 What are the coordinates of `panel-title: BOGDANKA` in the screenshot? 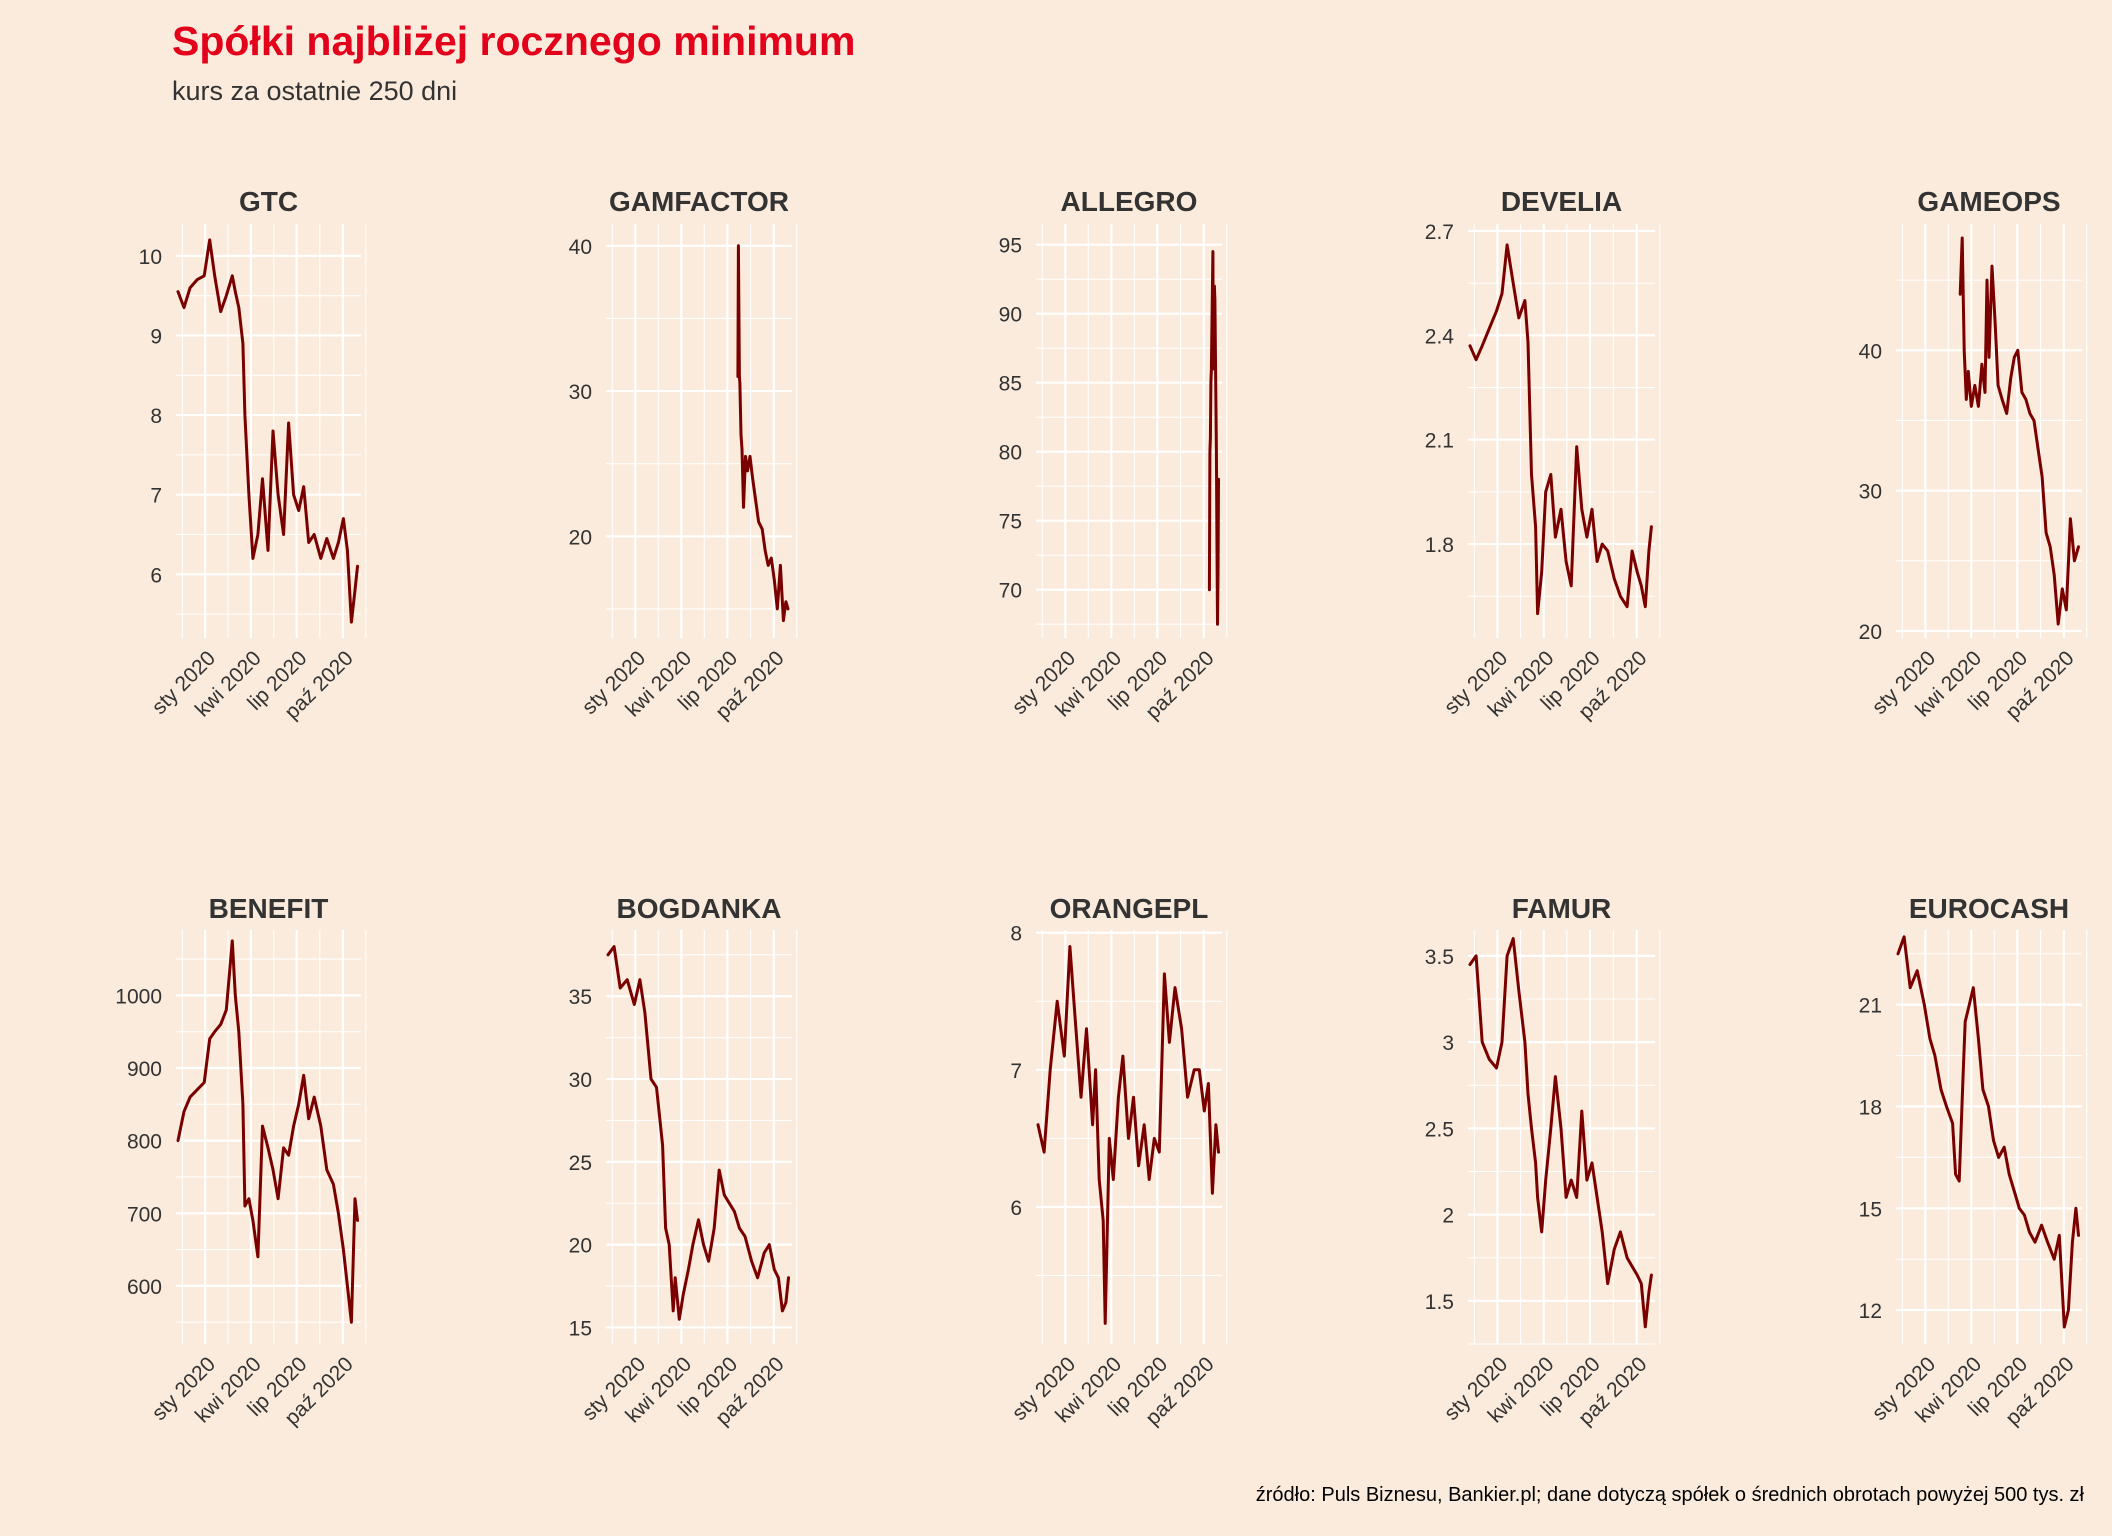 It's located at (699, 908).